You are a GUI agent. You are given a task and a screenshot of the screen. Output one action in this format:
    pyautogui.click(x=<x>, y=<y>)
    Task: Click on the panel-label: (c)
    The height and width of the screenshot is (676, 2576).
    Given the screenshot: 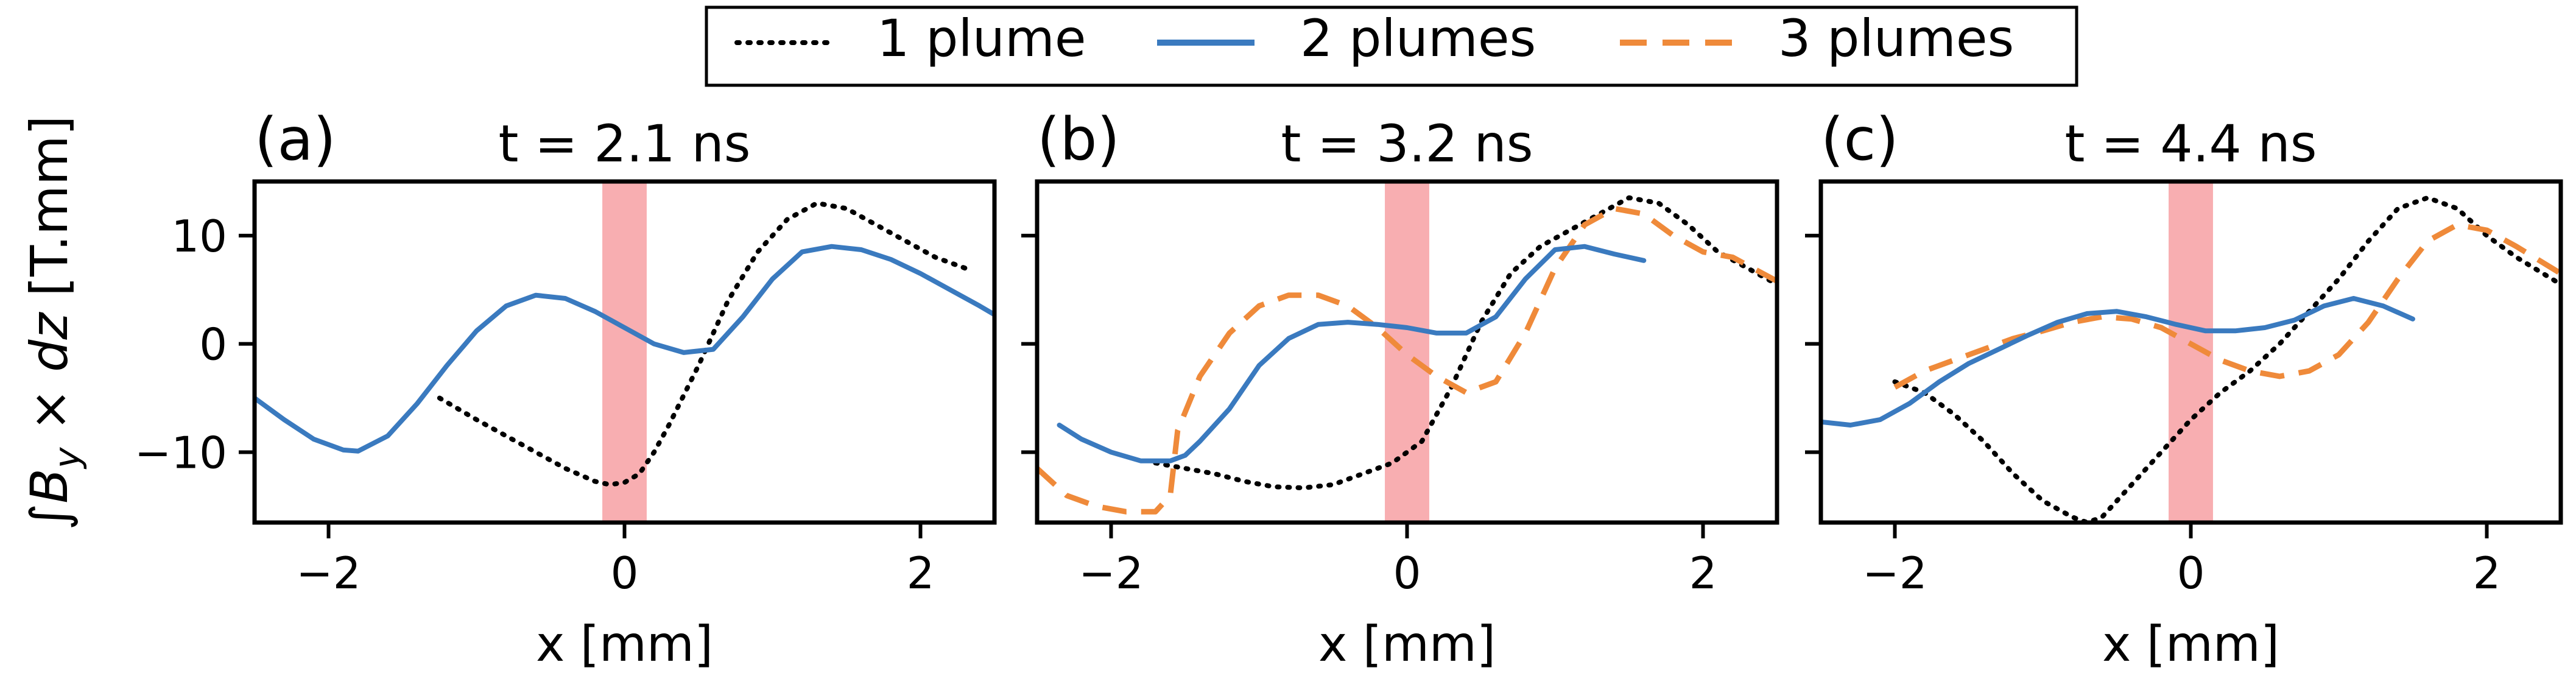 What is the action you would take?
    pyautogui.click(x=1860, y=139)
    